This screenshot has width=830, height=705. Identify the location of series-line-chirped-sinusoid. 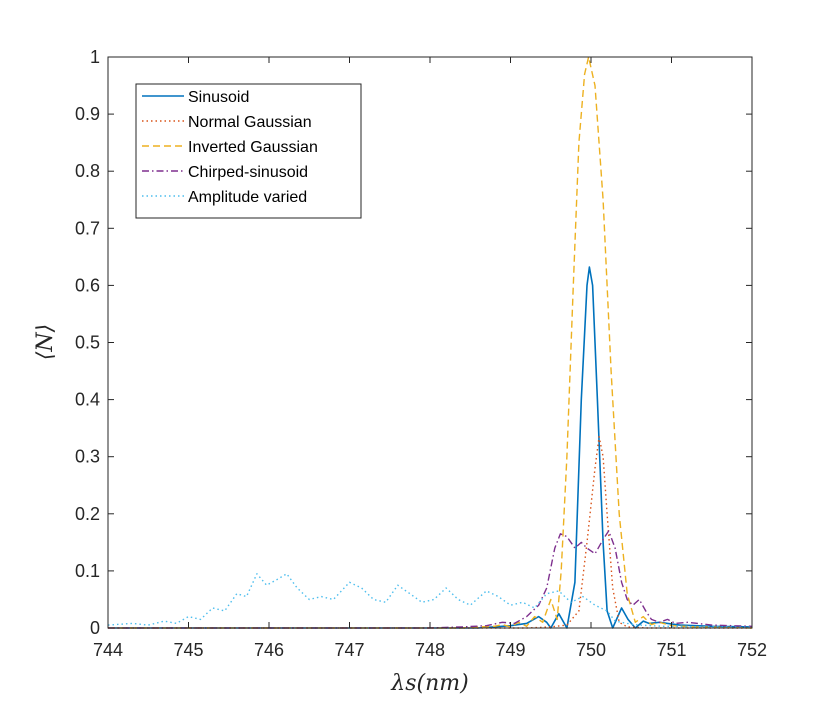
(430, 579).